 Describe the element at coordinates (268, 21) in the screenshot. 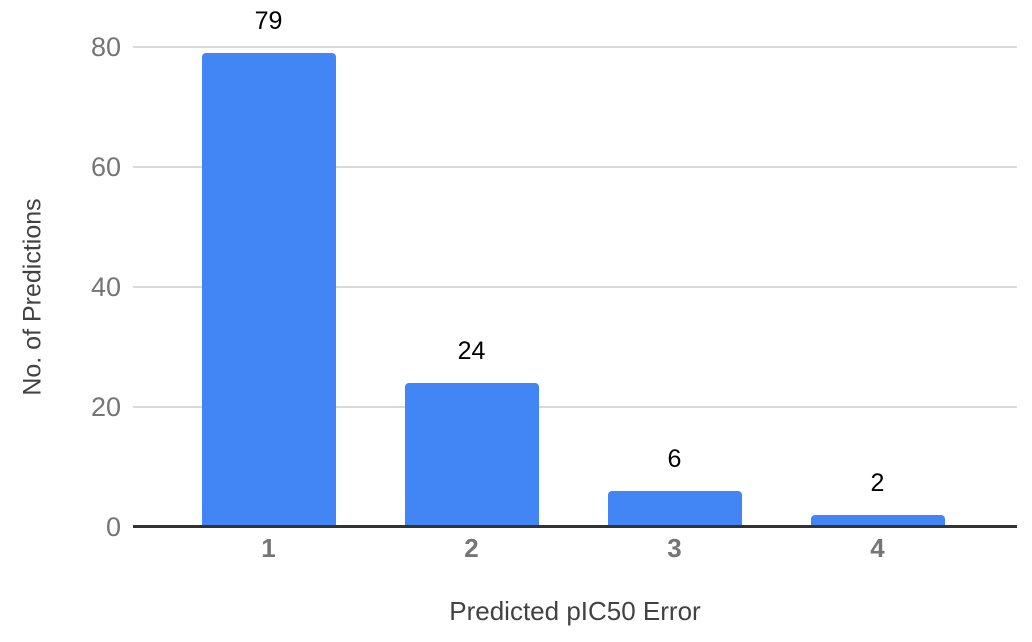

I see `bar-value-label: 79` at that location.